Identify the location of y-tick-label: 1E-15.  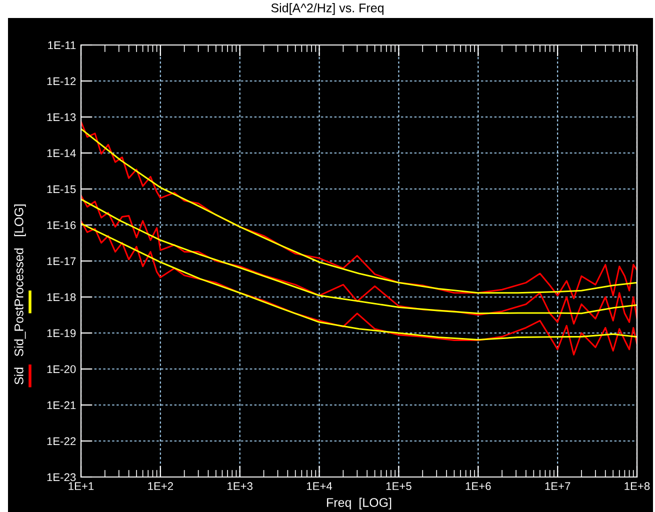
(61, 189).